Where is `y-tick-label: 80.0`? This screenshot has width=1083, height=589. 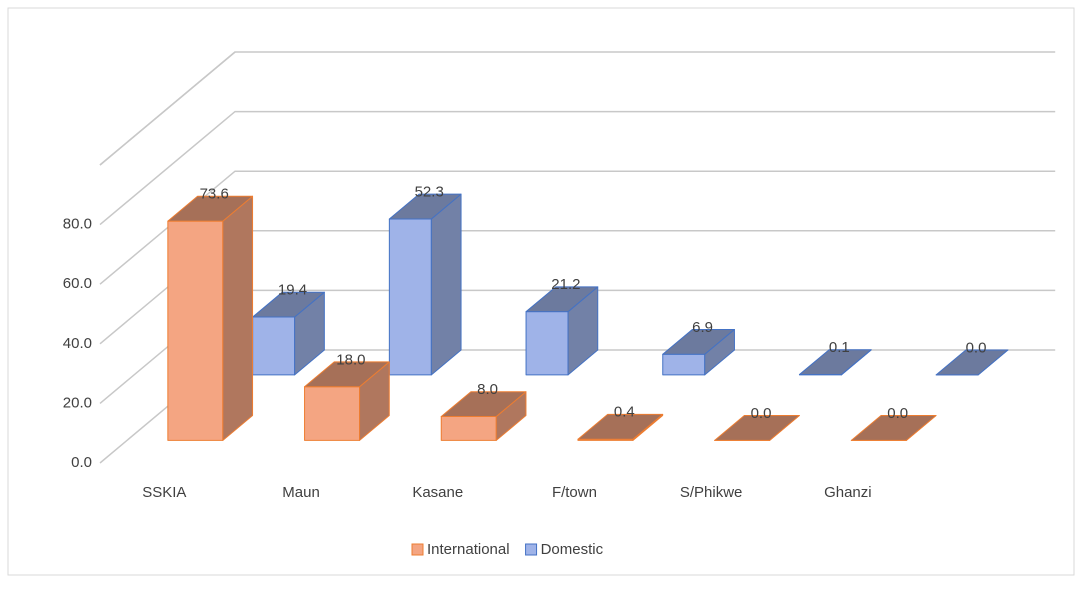
y-tick-label: 80.0 is located at coordinates (77, 224).